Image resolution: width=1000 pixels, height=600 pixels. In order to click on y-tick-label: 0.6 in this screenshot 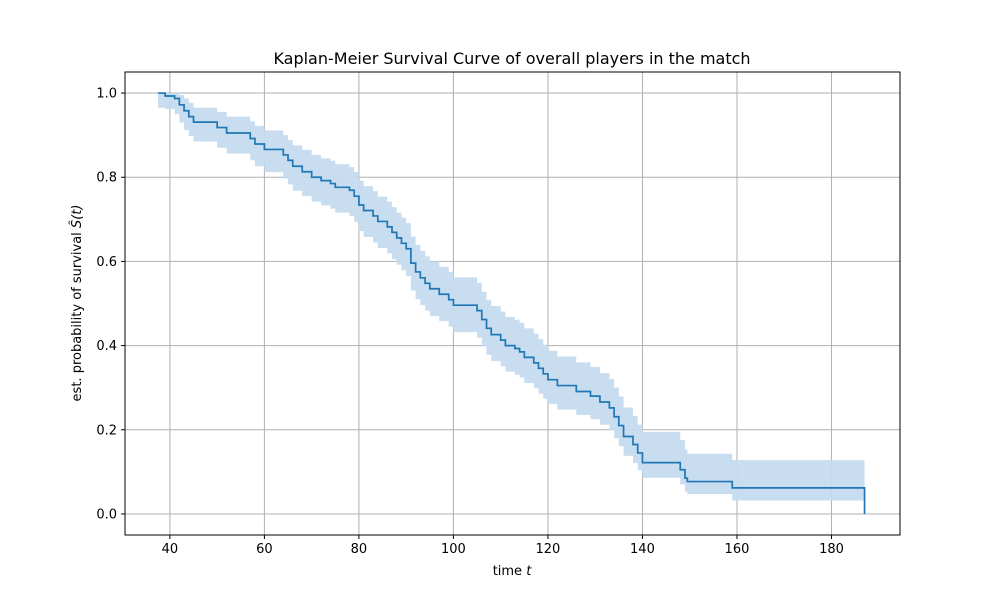, I will do `click(106, 262)`.